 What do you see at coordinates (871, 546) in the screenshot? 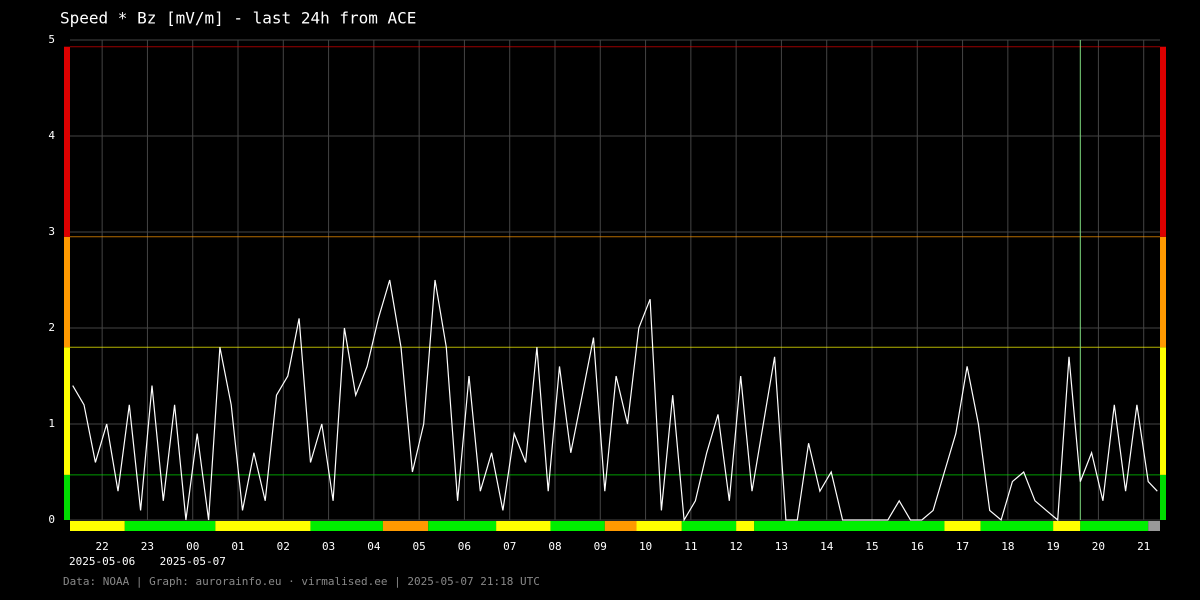
I see `x-tick-label: 15` at bounding box center [871, 546].